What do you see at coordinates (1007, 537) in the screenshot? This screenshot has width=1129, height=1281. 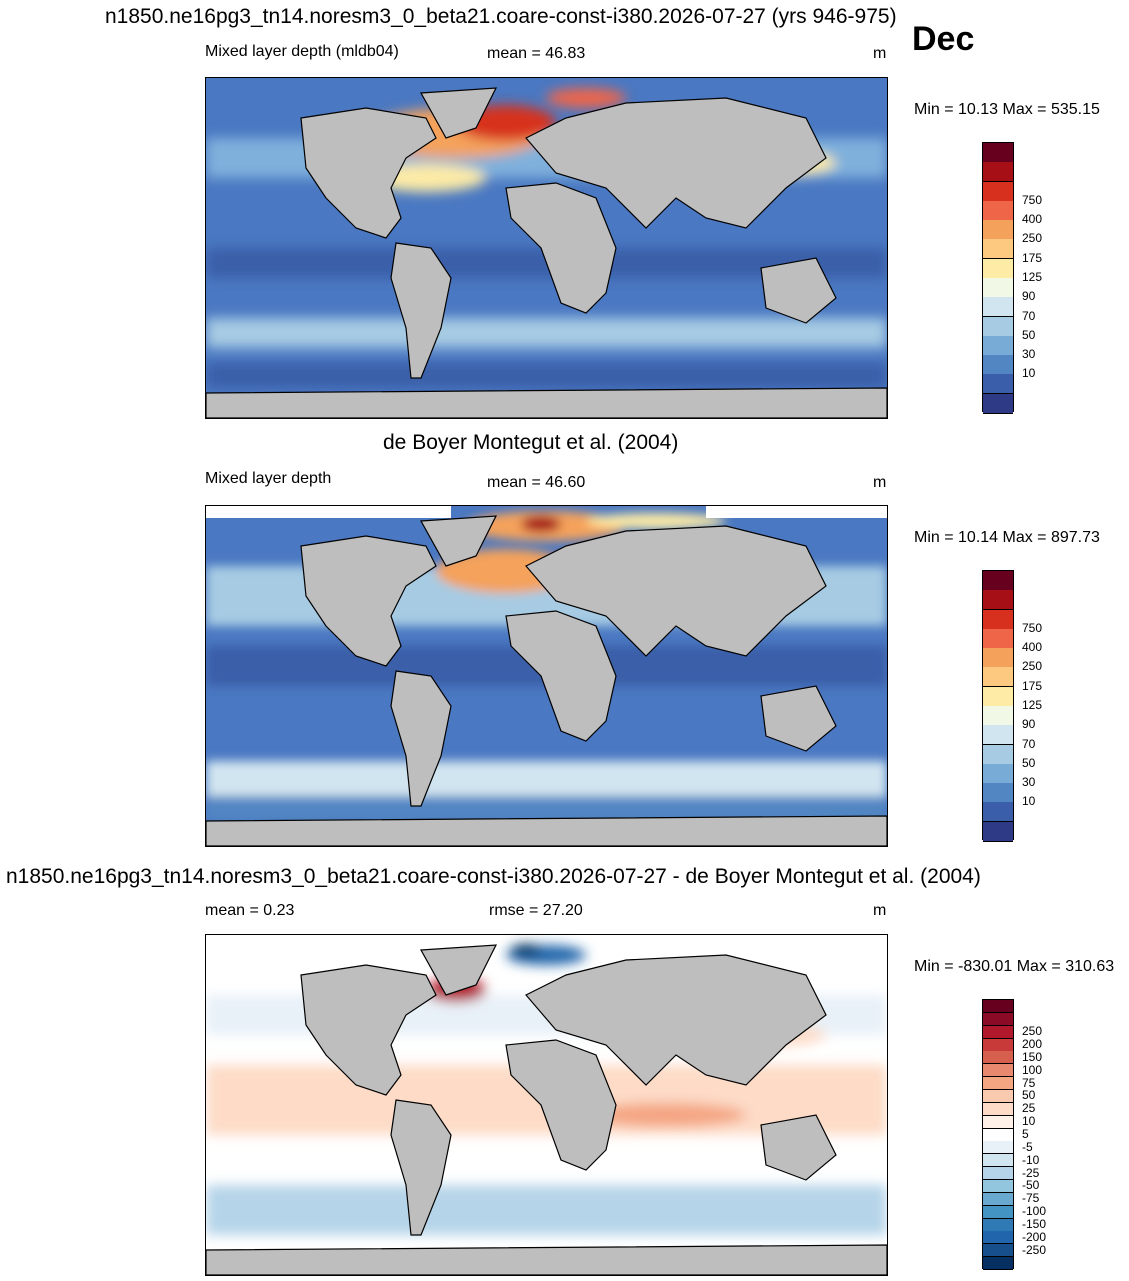 I see `panel2-minmax-label: Min = 10.14 Max = 897.73` at bounding box center [1007, 537].